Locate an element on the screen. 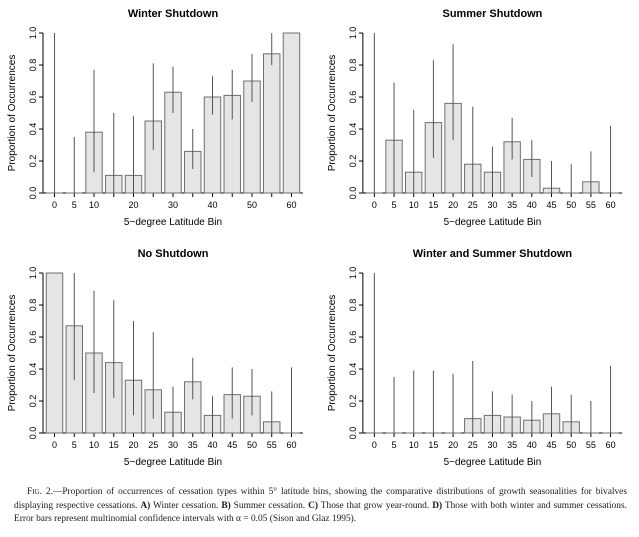 This screenshot has width=639, height=537. chart-title: Summer Shutdown is located at coordinates (493, 14).